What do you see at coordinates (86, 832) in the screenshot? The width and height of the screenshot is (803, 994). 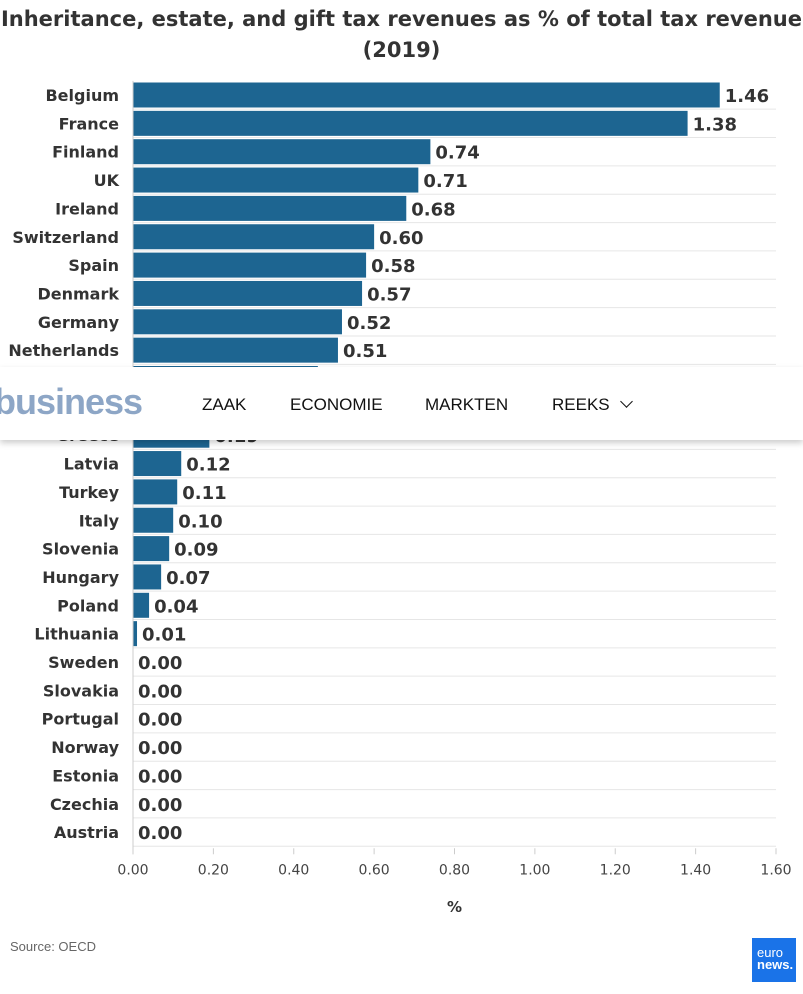 I see `category-label: Austria` at bounding box center [86, 832].